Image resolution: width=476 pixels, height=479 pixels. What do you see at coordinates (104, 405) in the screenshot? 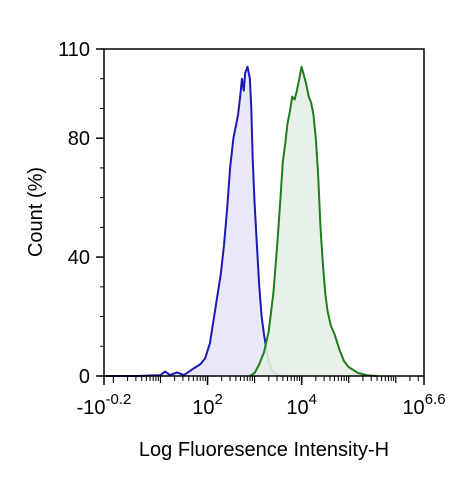
I see `x-tick-label: -10-0.2` at bounding box center [104, 405].